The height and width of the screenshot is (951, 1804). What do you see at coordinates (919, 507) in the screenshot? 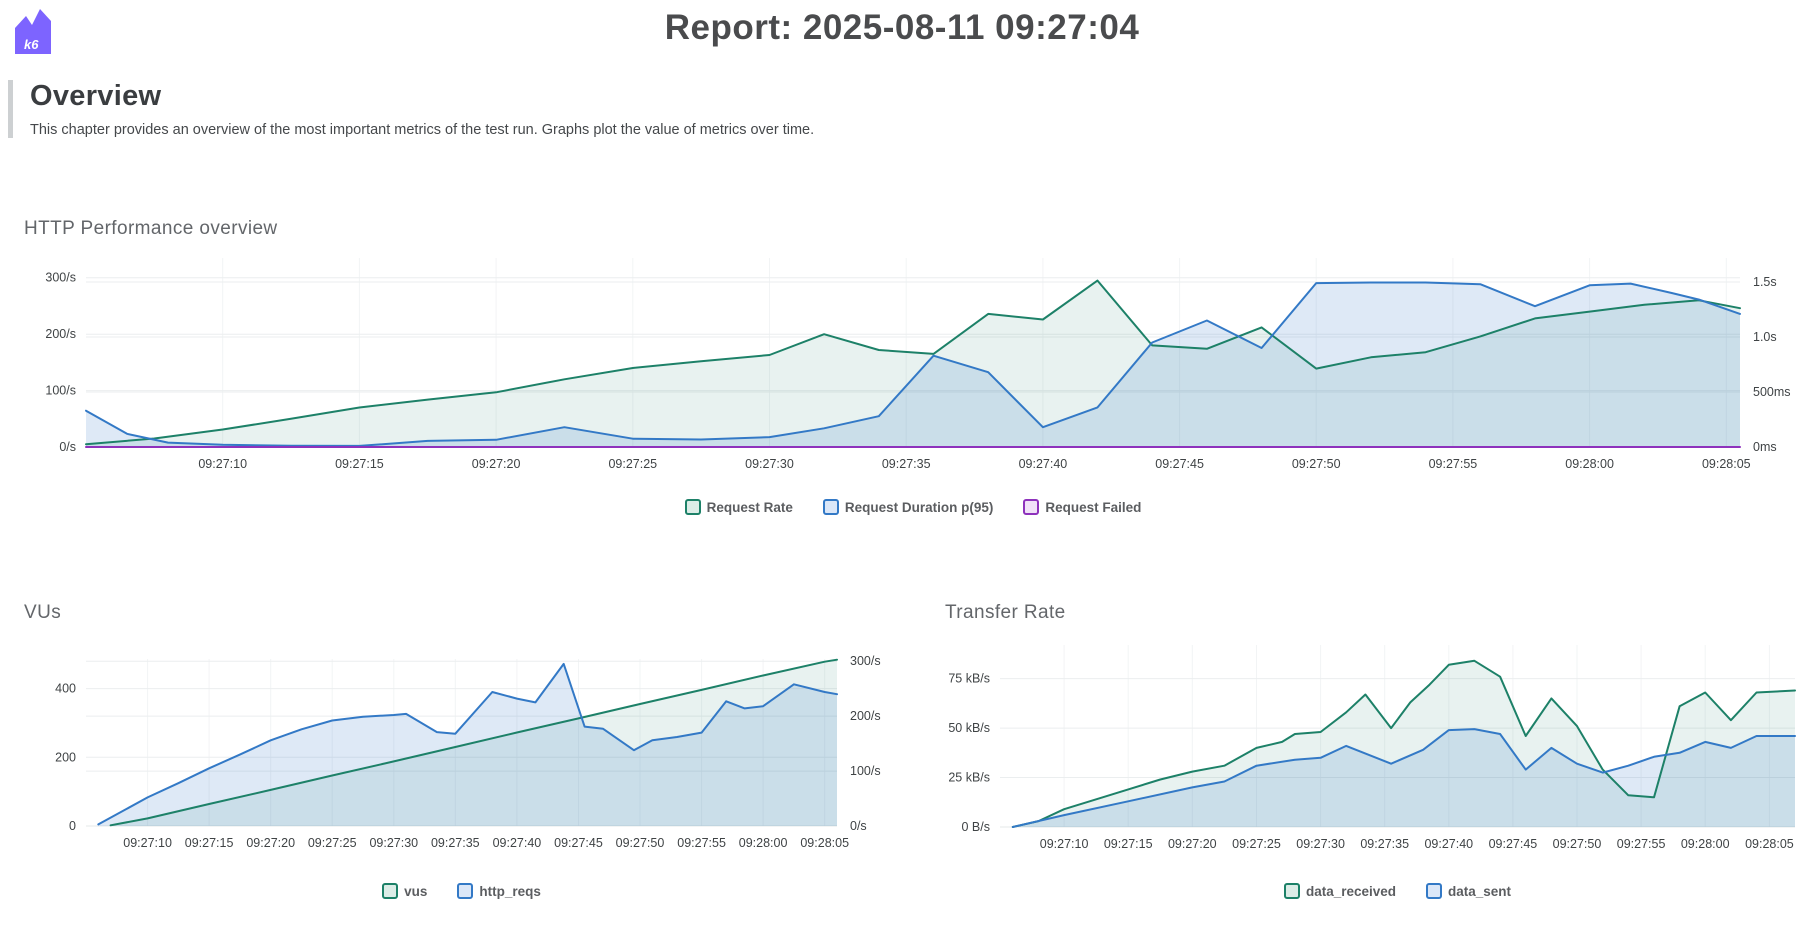
I see `legend-label: Request Duration p(95)` at bounding box center [919, 507].